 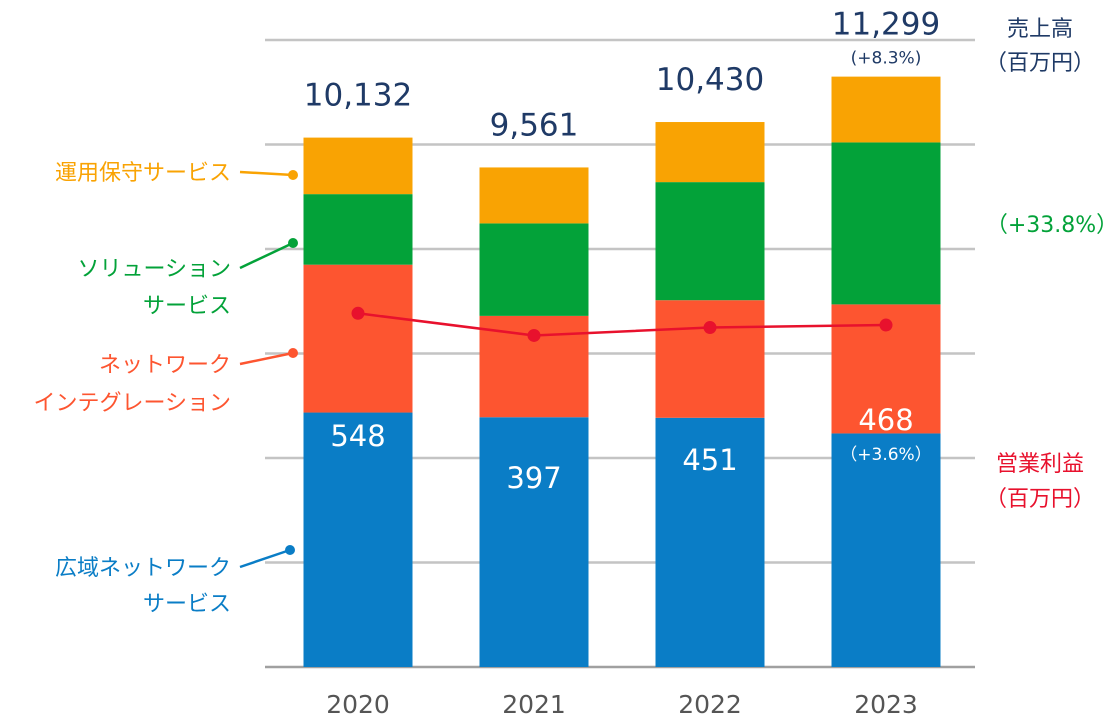 I want to click on bar-sol-2020, so click(x=358, y=229).